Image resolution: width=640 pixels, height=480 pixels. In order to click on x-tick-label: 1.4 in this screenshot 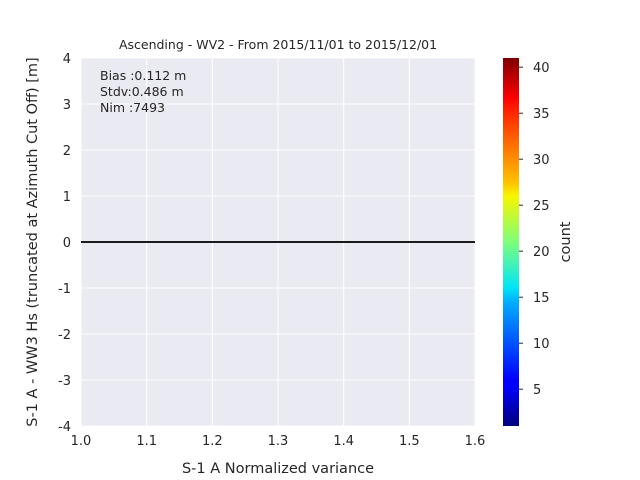, I will do `click(343, 441)`.